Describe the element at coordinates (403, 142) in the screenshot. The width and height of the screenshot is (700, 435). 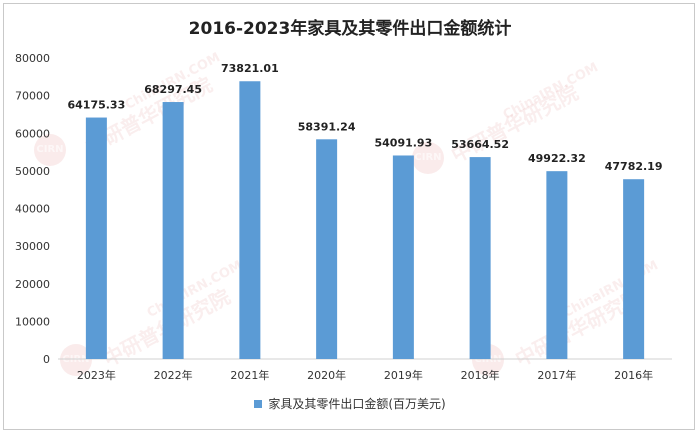
I see `data-label: 54091.93` at that location.